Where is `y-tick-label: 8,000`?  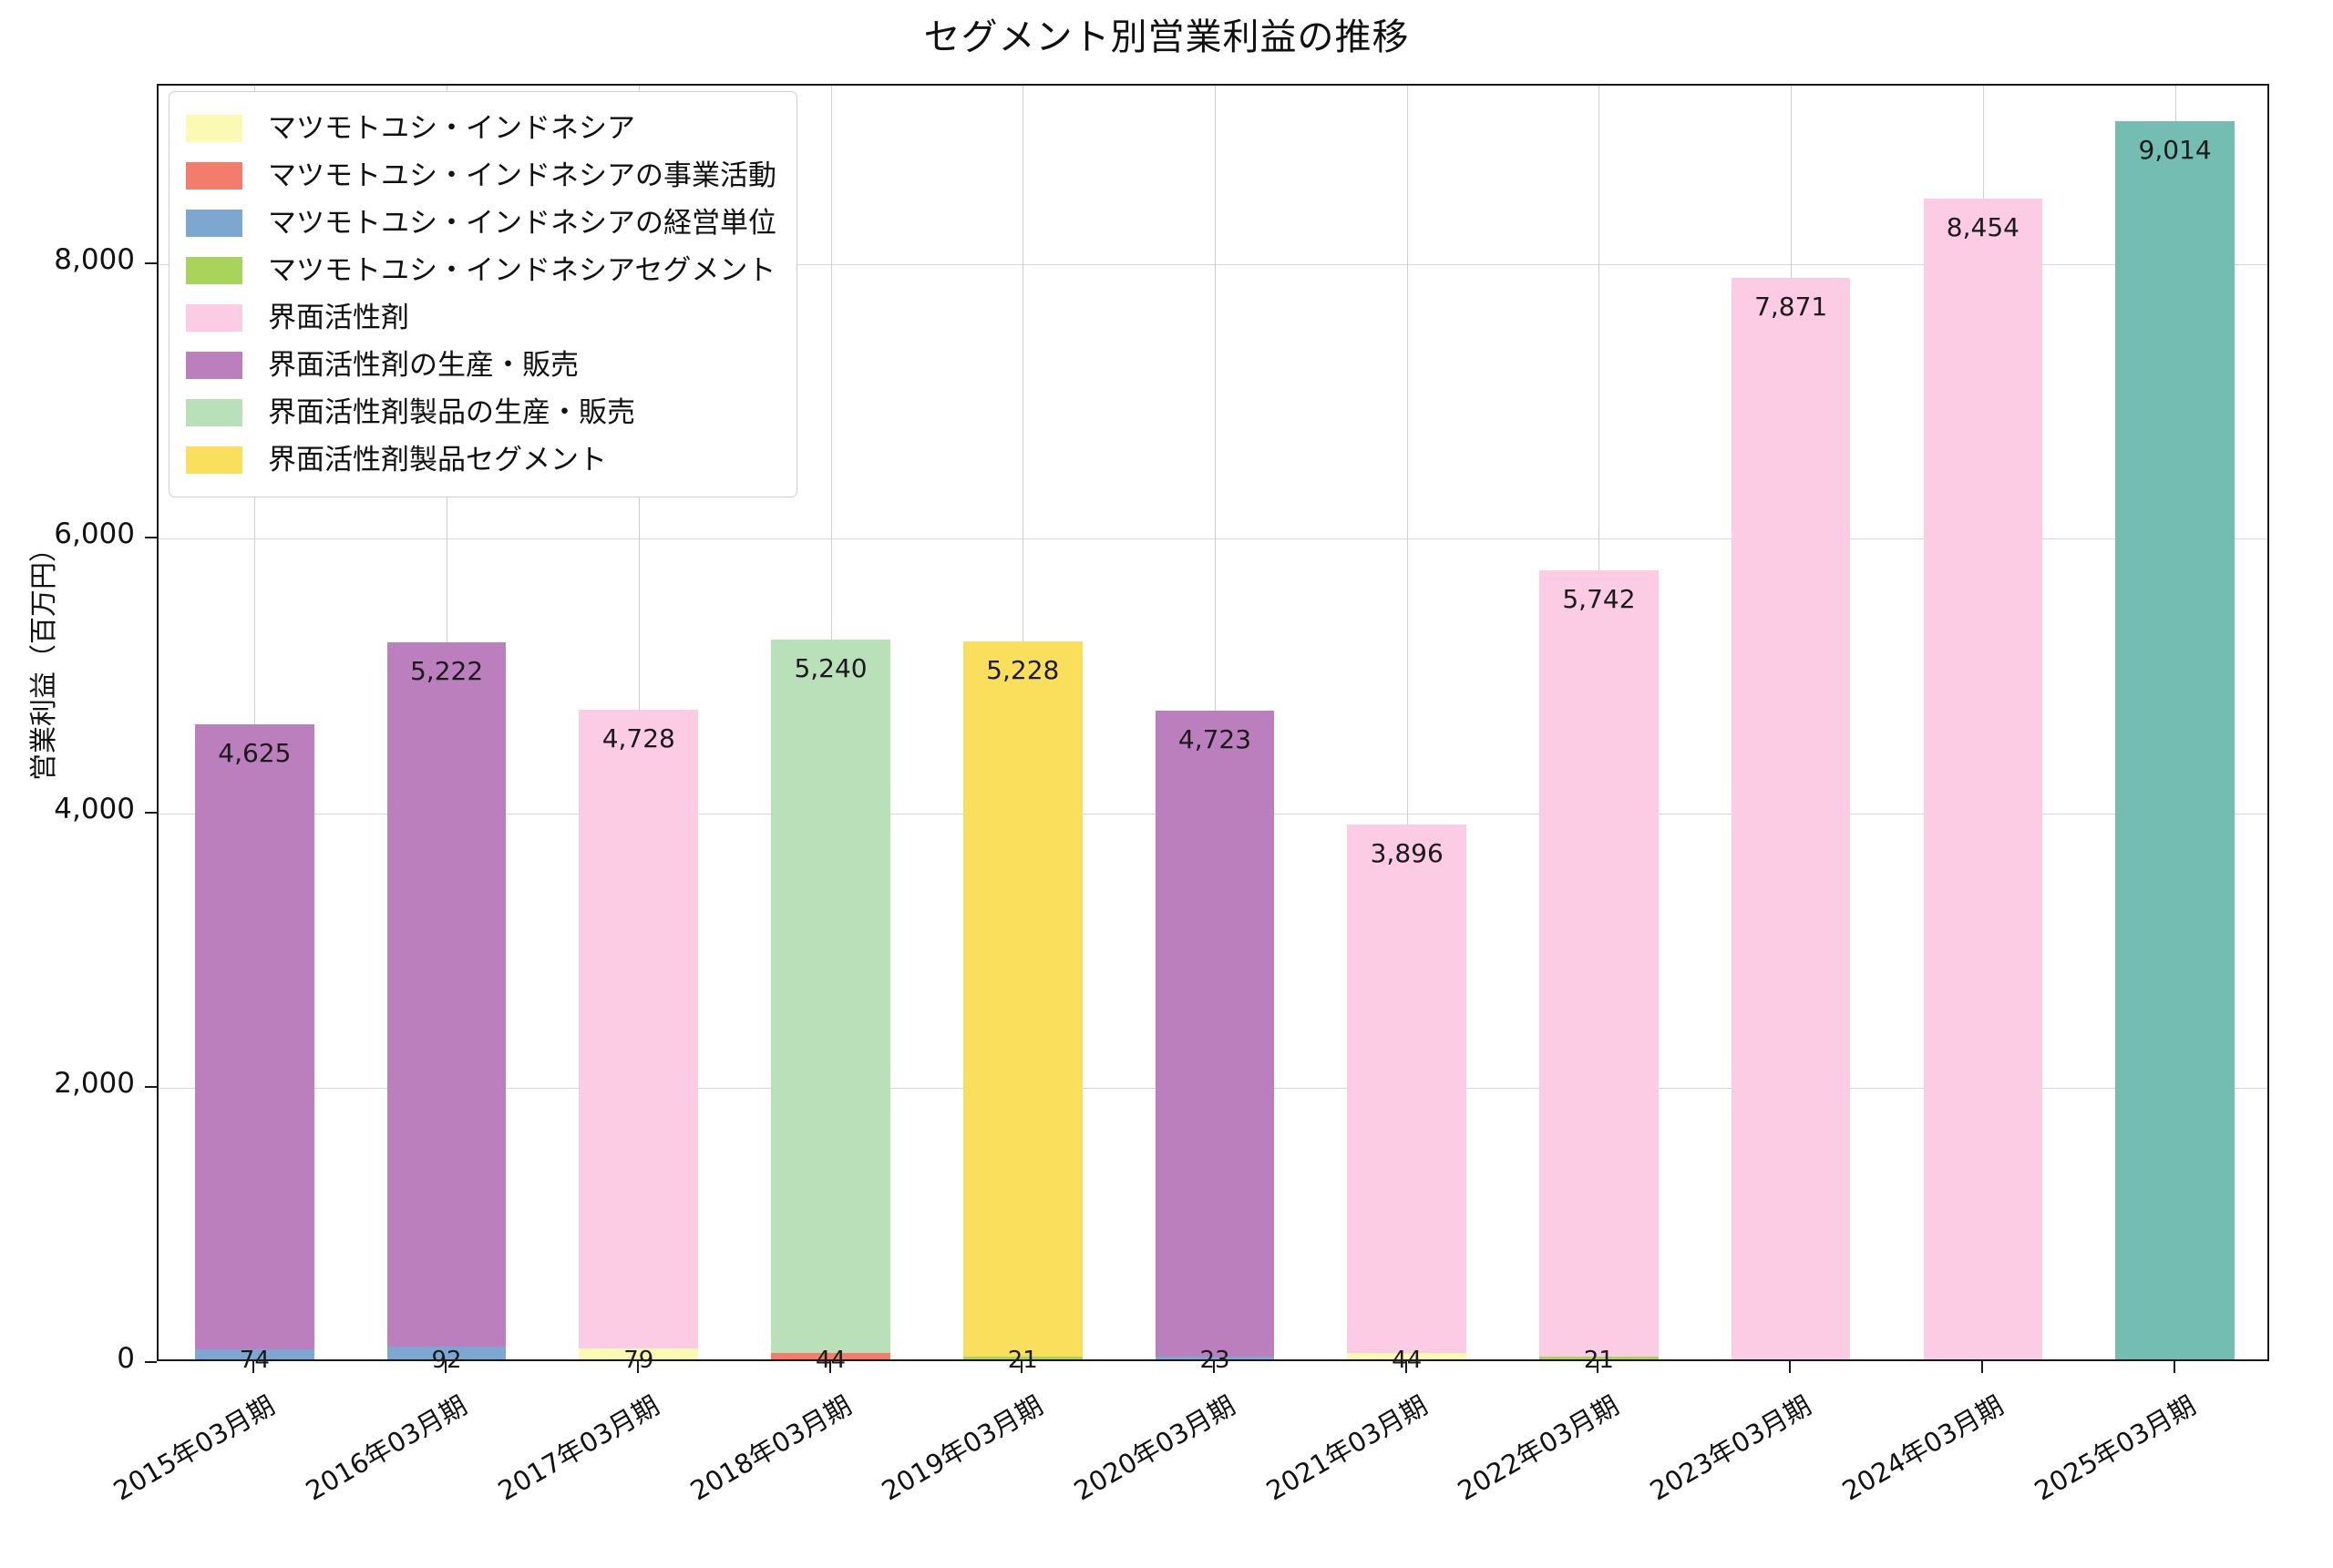
y-tick-label: 8,000 is located at coordinates (94, 259).